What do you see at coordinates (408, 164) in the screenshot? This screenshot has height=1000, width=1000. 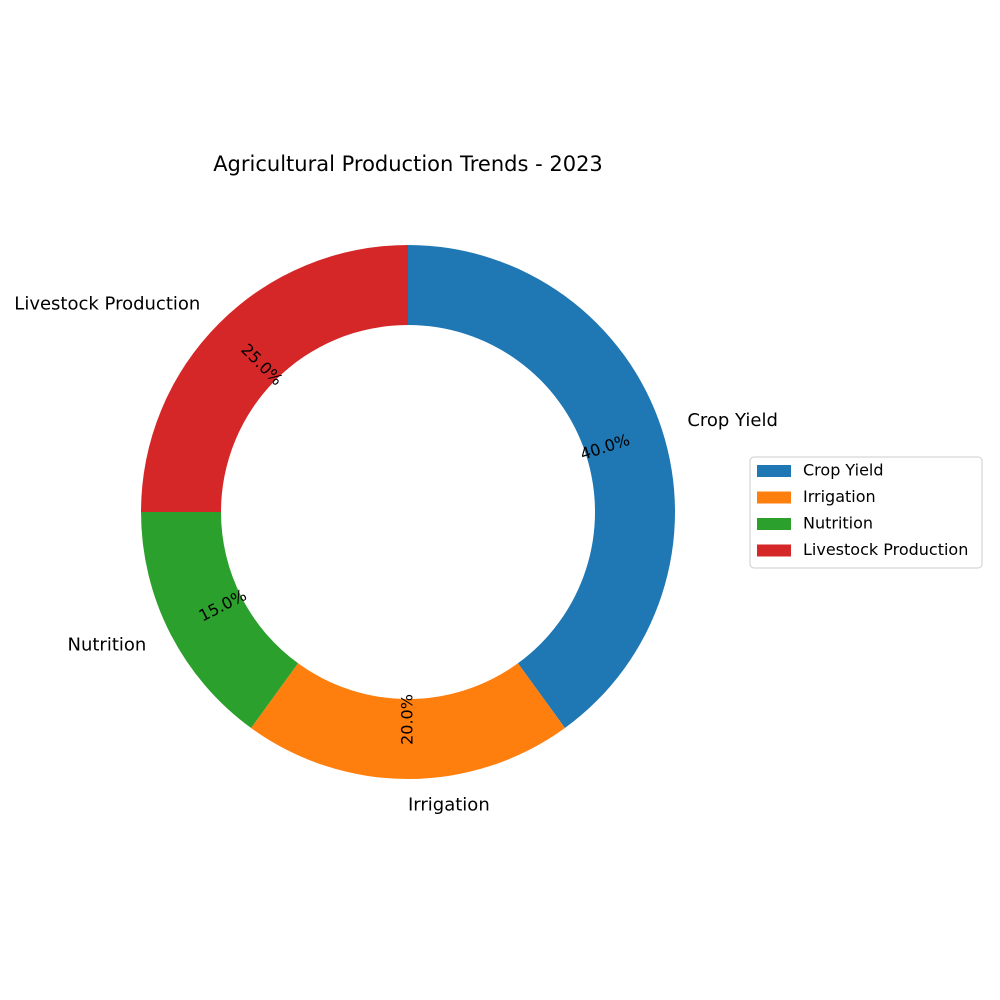 I see `chart-title: Agricultural Production Trends - 2023` at bounding box center [408, 164].